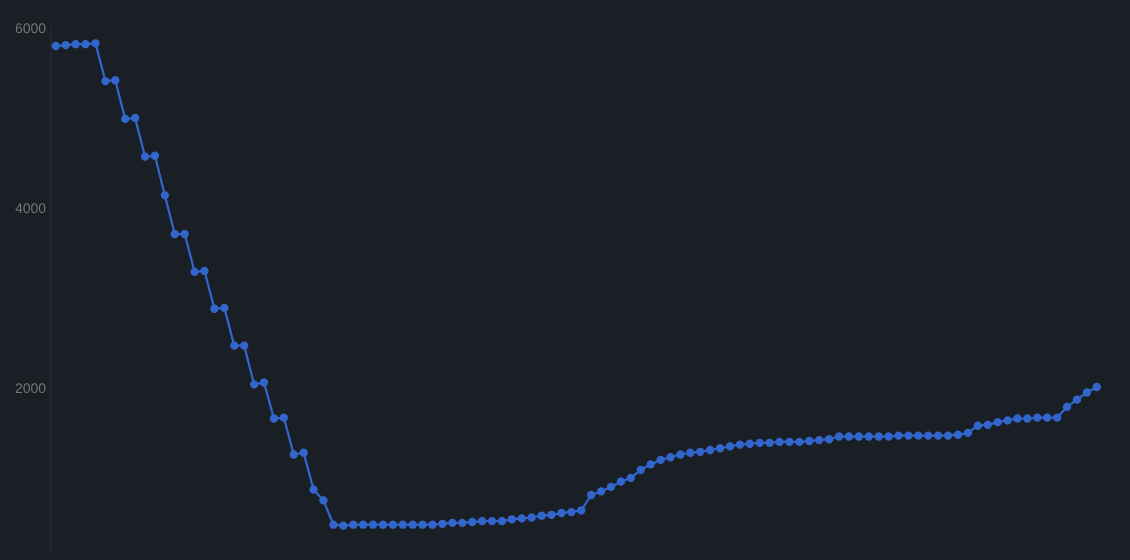 The image size is (1130, 560). Describe the element at coordinates (30, 388) in the screenshot. I see `y-tick-label: 2000` at that location.